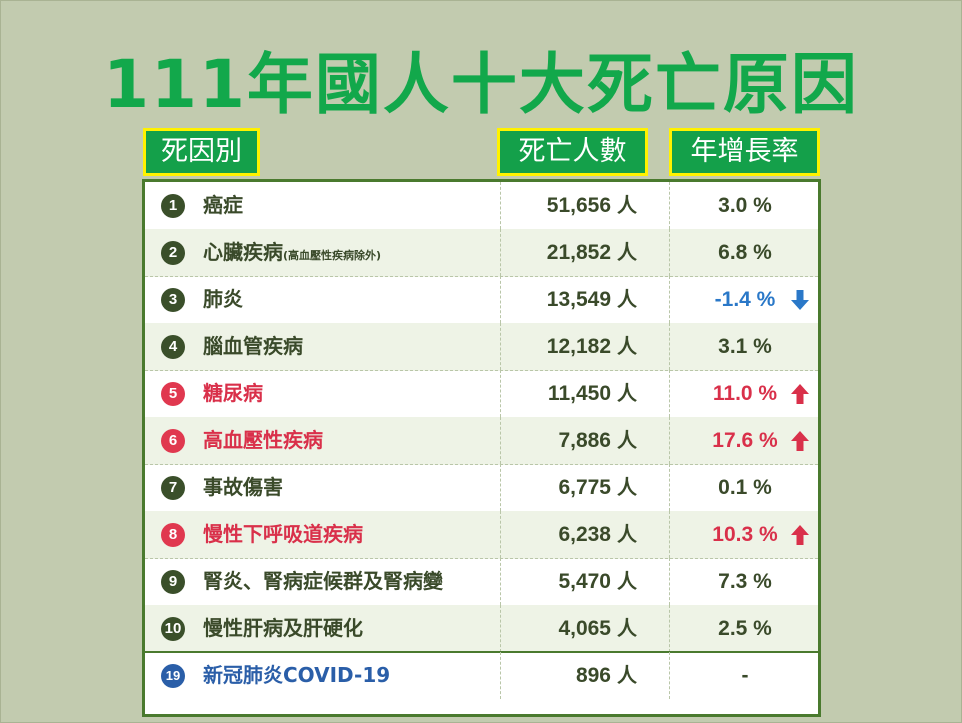 Image resolution: width=962 pixels, height=723 pixels. I want to click on growth-rate: 3.1 %, so click(745, 346).